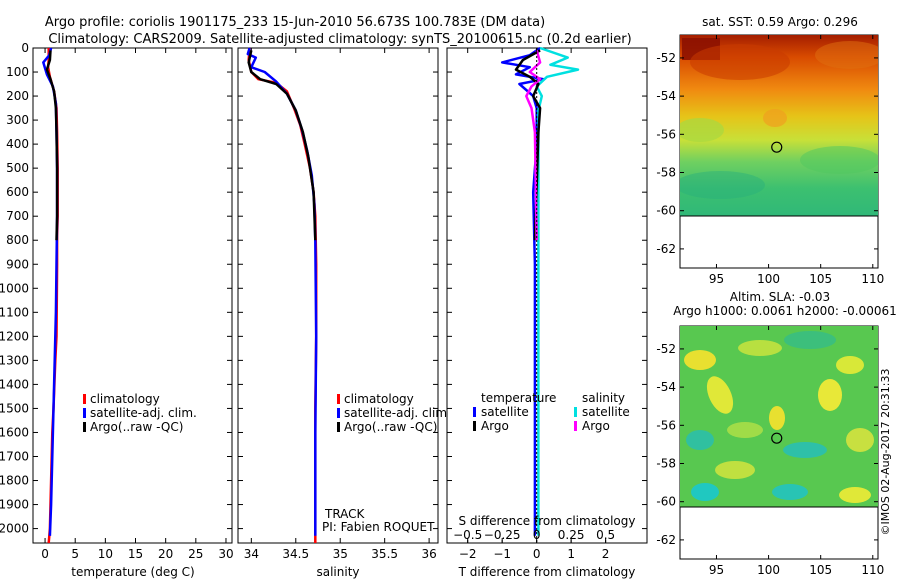  Describe the element at coordinates (338, 427) in the screenshot. I see `legend-swatch-argo` at that location.